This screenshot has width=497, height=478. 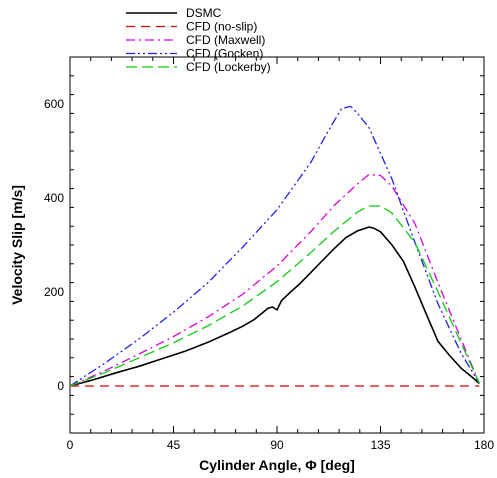 What do you see at coordinates (221, 27) in the screenshot?
I see `legend-label: CFD (no-slip)` at bounding box center [221, 27].